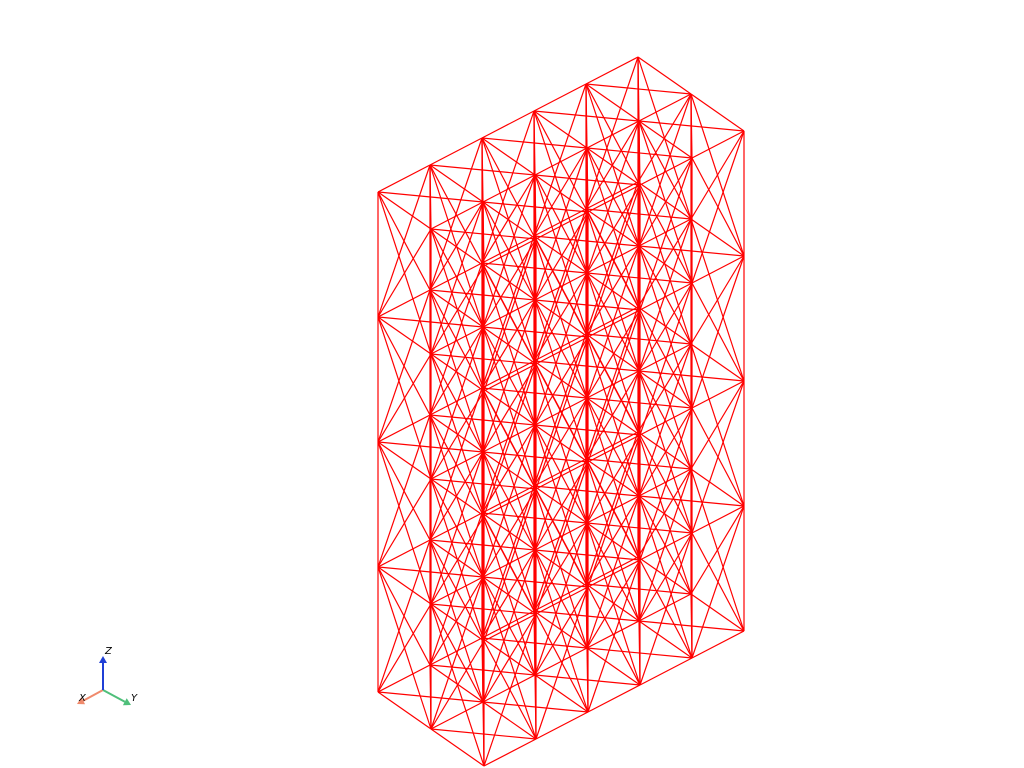 Image resolution: width=1024 pixels, height=768 pixels. Describe the element at coordinates (108, 651) in the screenshot. I see `z-axis-label: Z` at that location.